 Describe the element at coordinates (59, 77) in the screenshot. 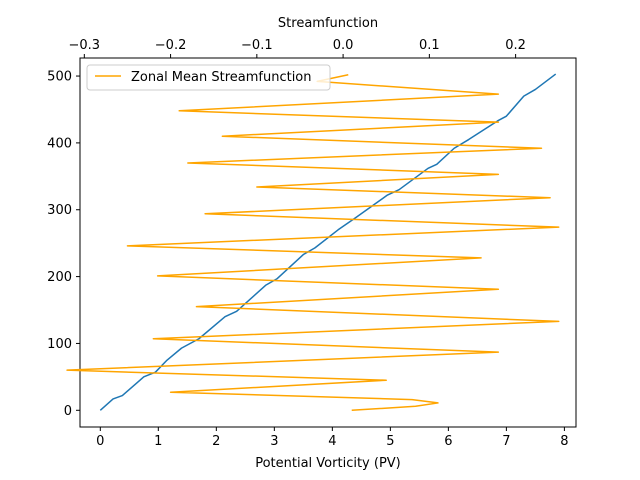

I see `y-tick-label: 500` at that location.